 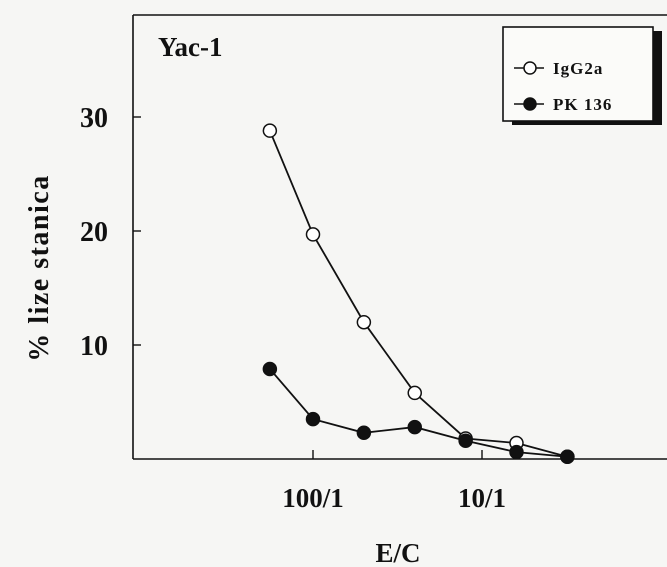 I want to click on series-pk136, so click(x=418, y=412).